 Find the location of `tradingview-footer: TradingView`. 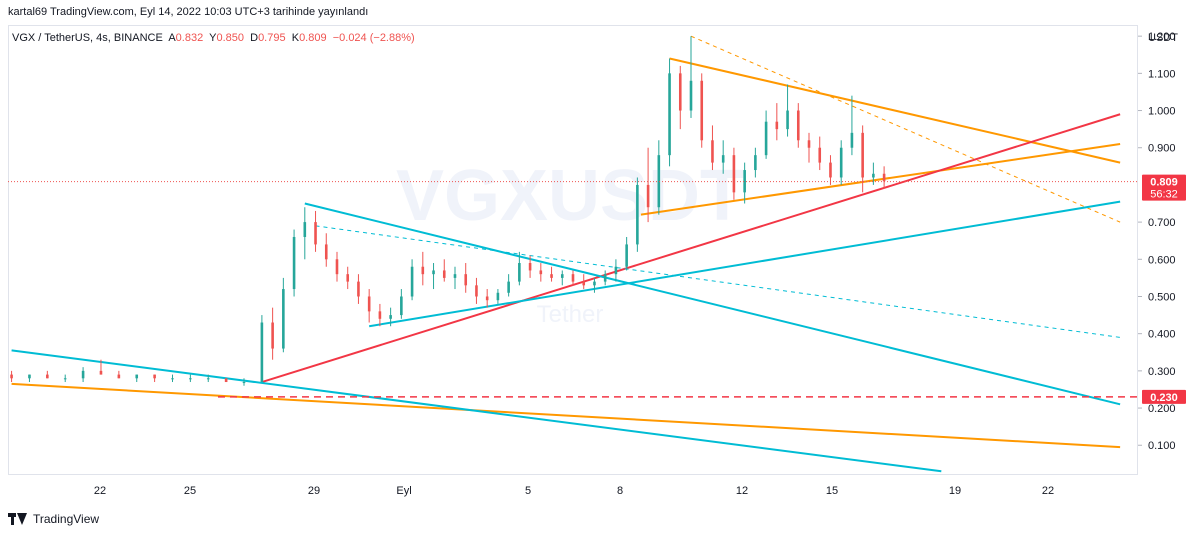

tradingview-footer: TradingView is located at coordinates (53, 519).